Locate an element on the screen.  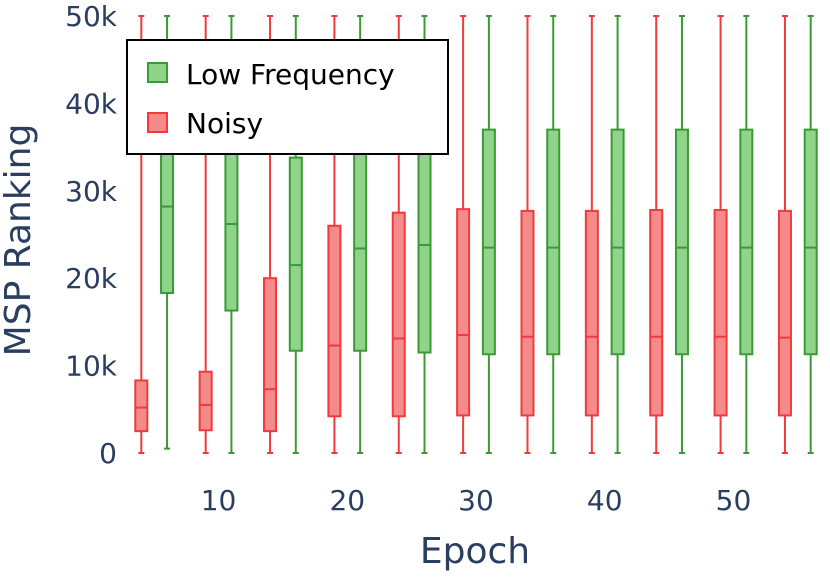
y-tick-label-4: 40k is located at coordinates (91, 103).